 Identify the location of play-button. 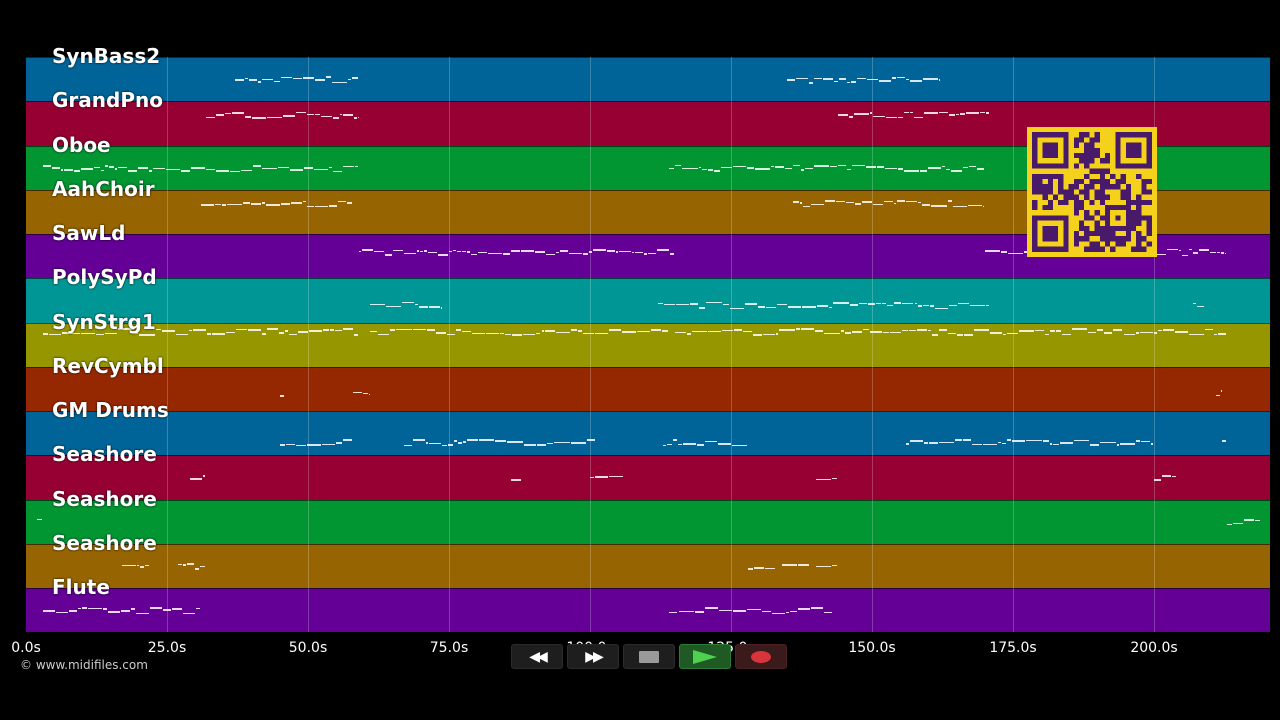
(705, 656).